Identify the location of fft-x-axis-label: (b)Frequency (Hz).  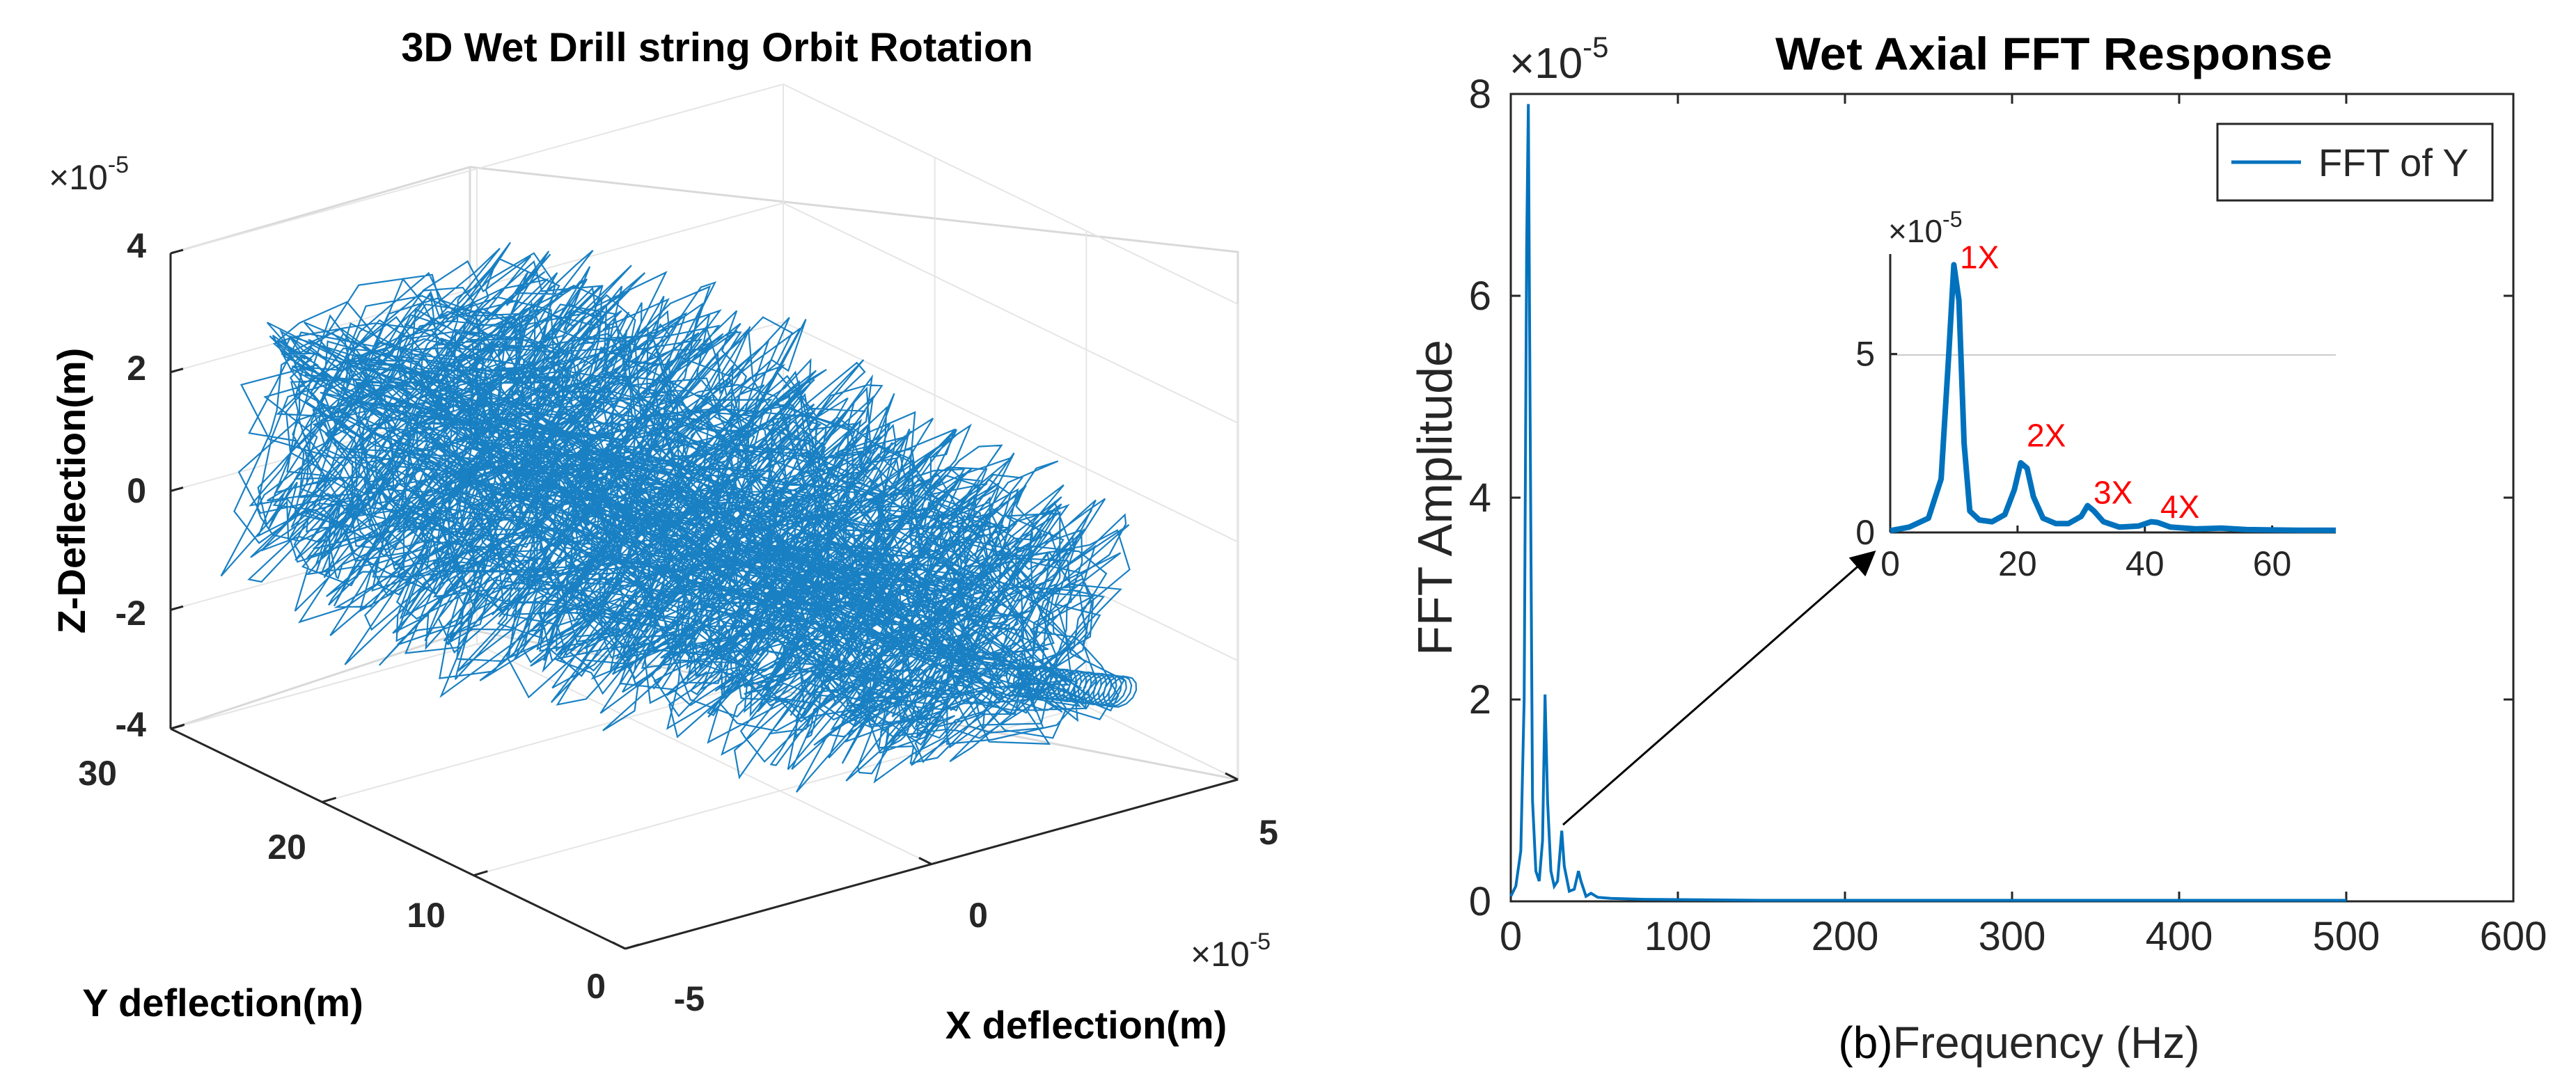
(2018, 1043).